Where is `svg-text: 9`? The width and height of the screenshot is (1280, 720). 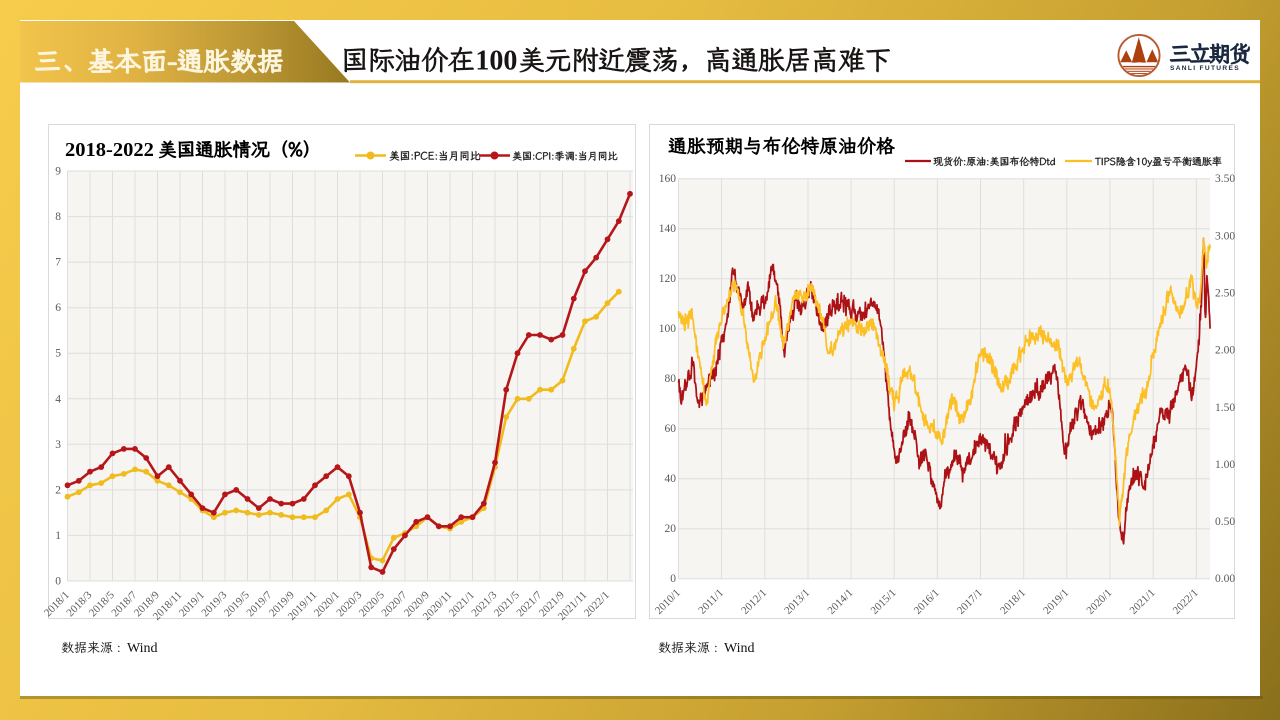 svg-text: 9 is located at coordinates (58, 172).